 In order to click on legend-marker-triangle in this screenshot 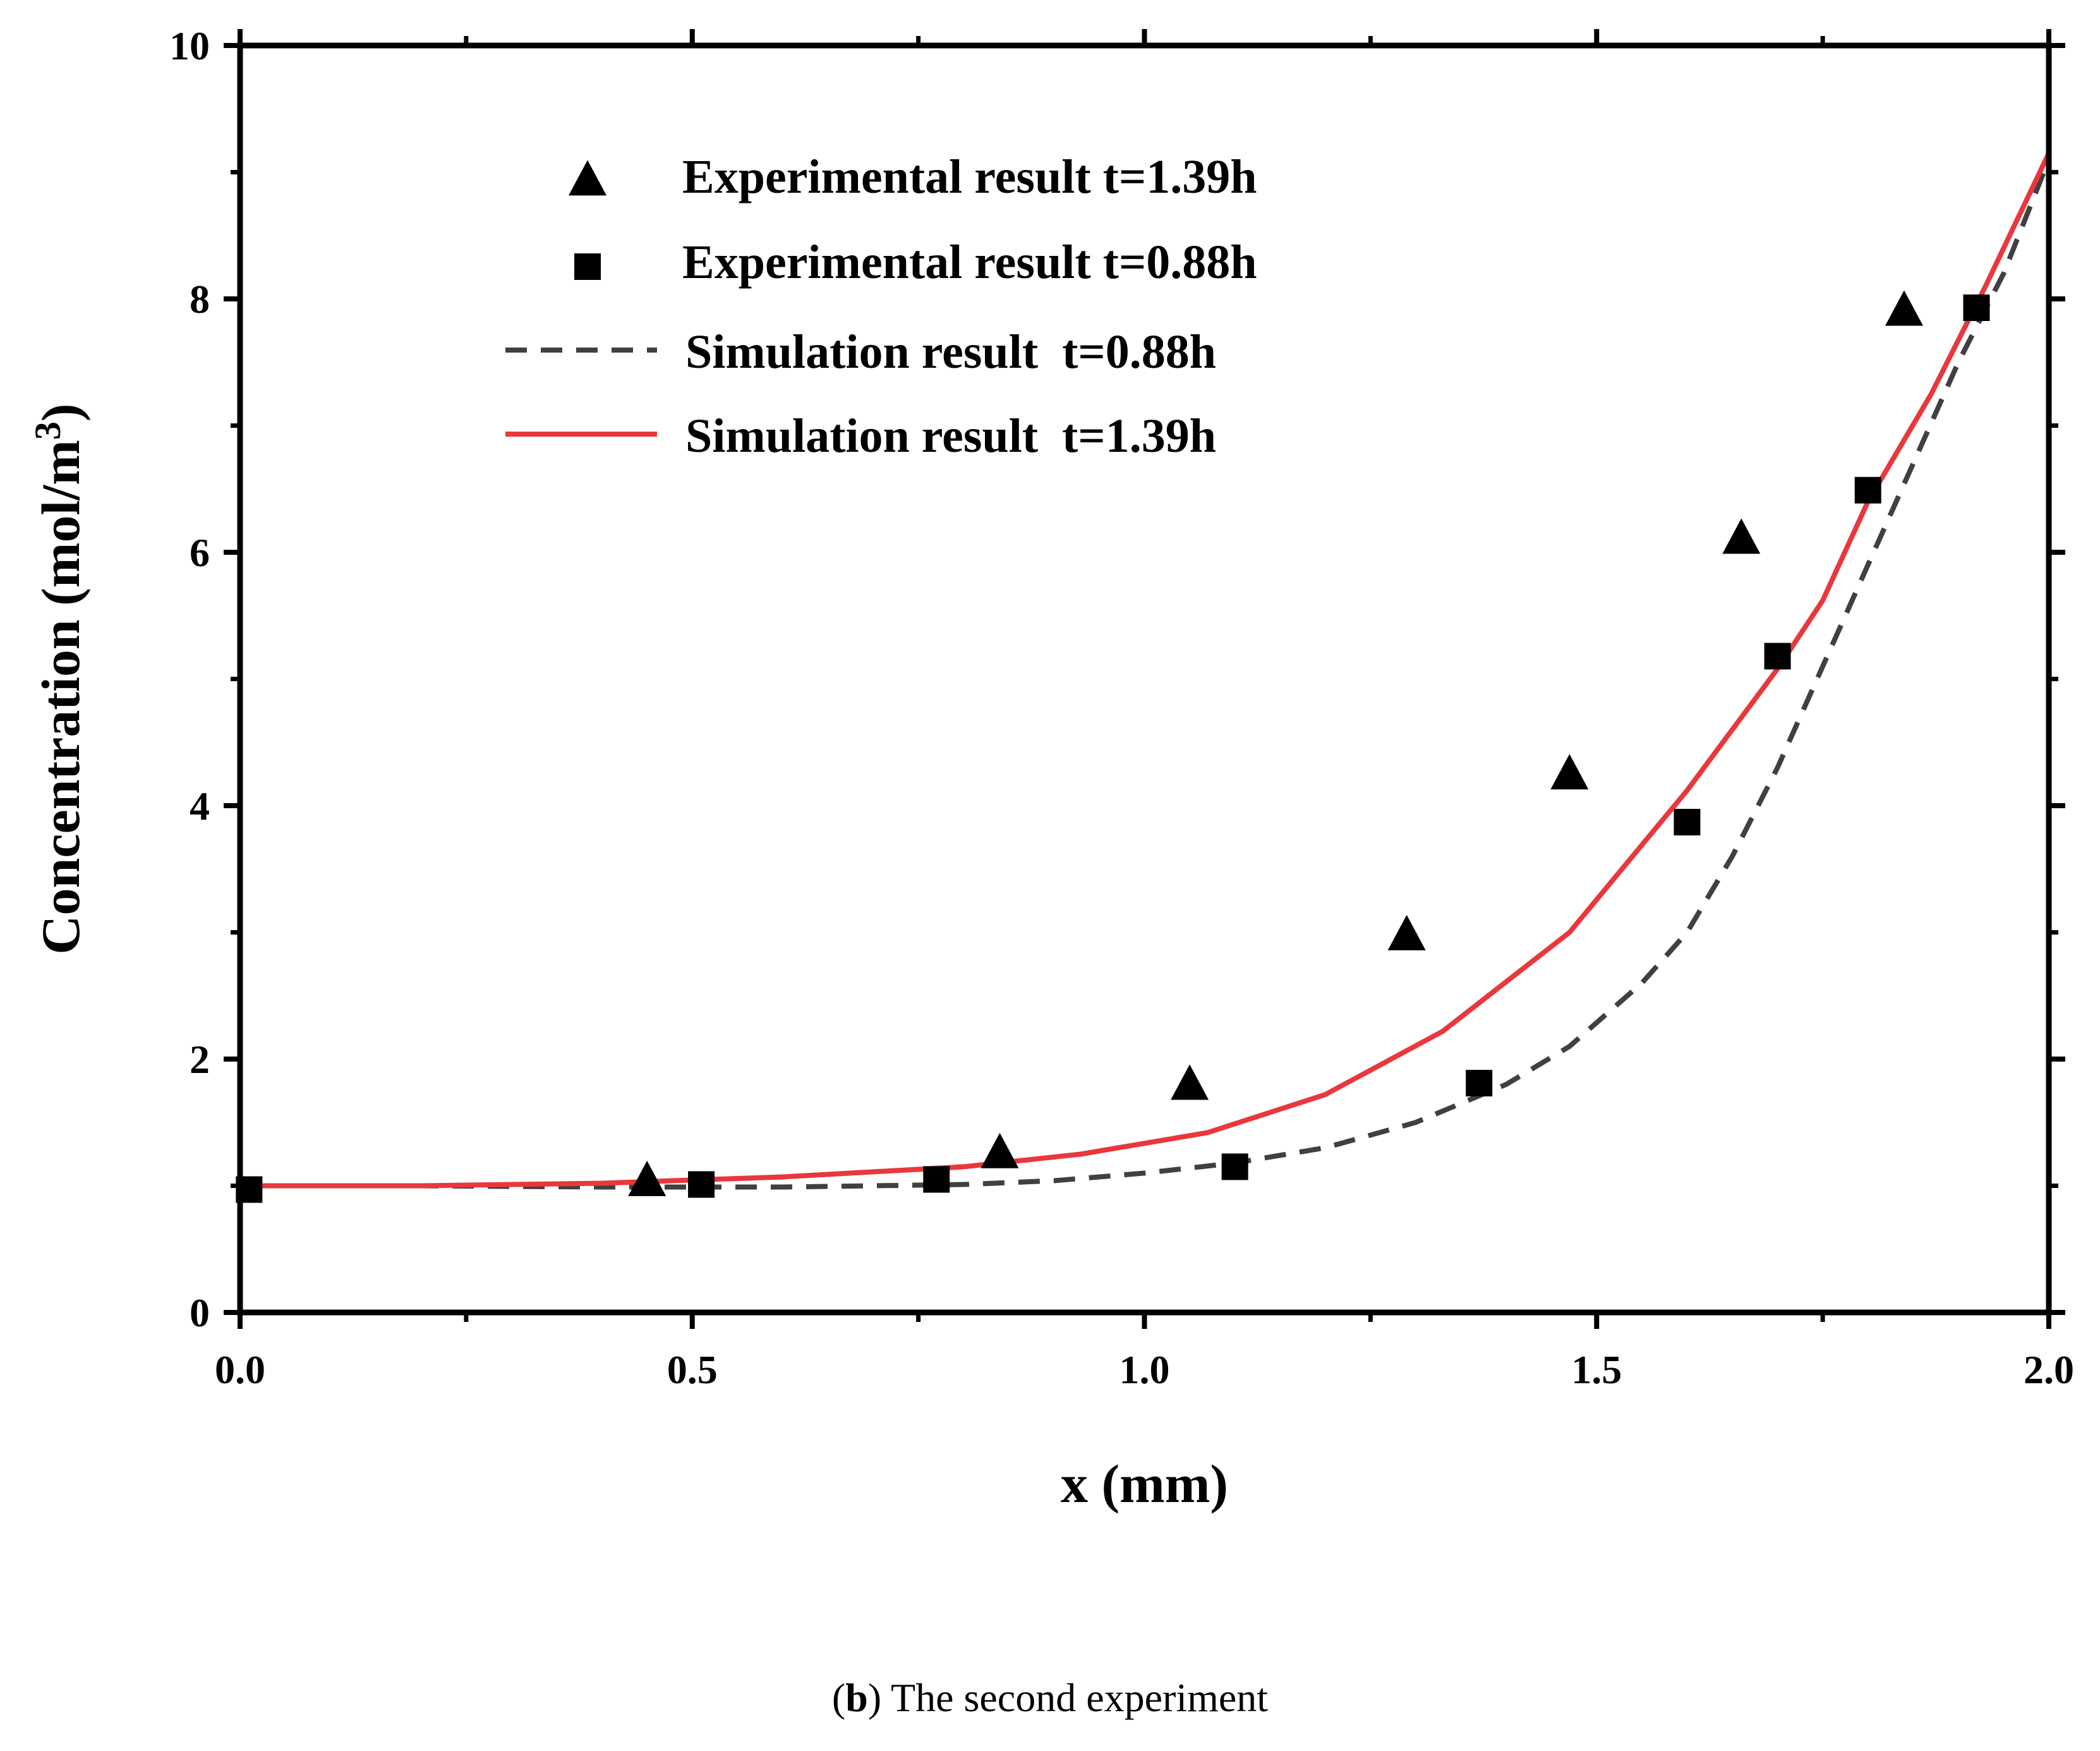, I will do `click(587, 178)`.